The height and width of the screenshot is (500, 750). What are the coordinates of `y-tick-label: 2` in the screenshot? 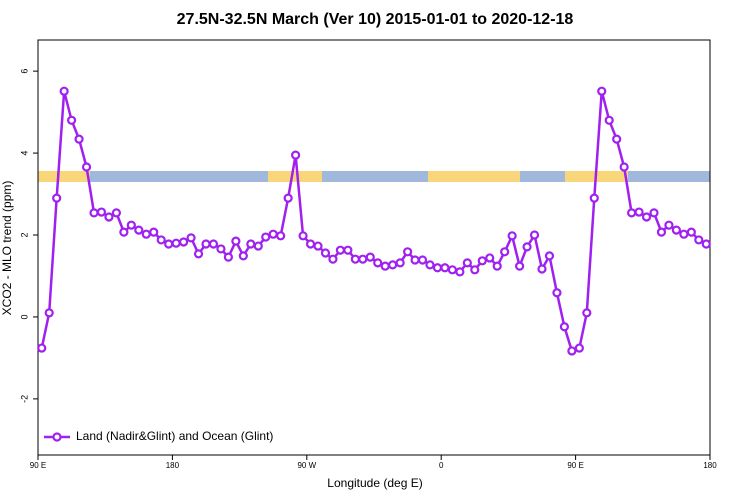 It's located at (24, 234).